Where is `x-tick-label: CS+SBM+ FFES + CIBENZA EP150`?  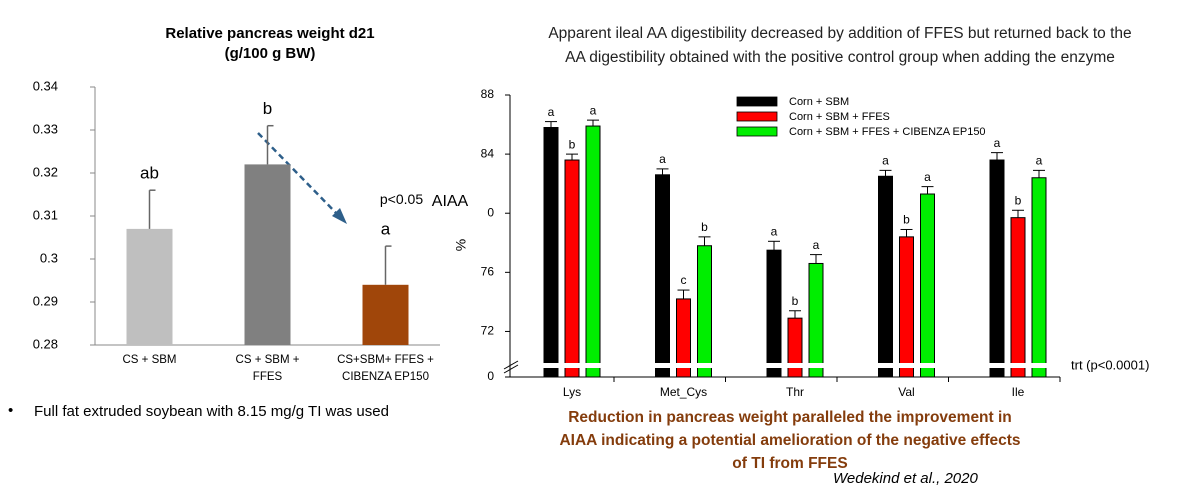 x-tick-label: CS+SBM+ FFES + CIBENZA EP150 is located at coordinates (385, 368).